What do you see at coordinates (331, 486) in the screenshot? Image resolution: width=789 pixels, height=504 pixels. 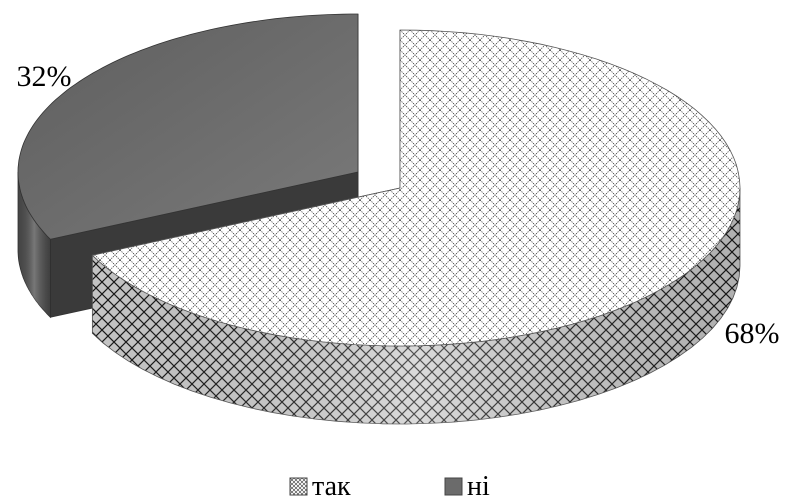 I see `legend-label: так` at bounding box center [331, 486].